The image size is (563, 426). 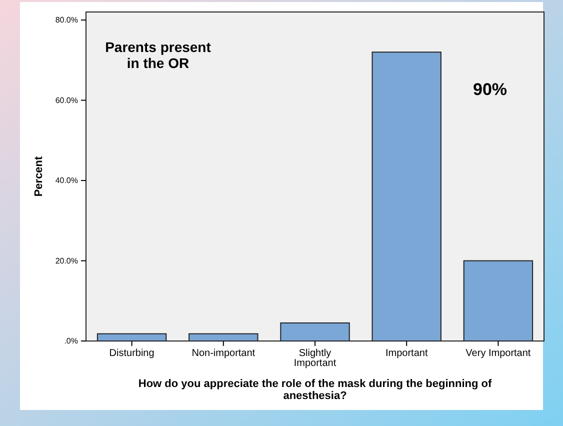 I want to click on y-axis-title: Percent, so click(x=39, y=176).